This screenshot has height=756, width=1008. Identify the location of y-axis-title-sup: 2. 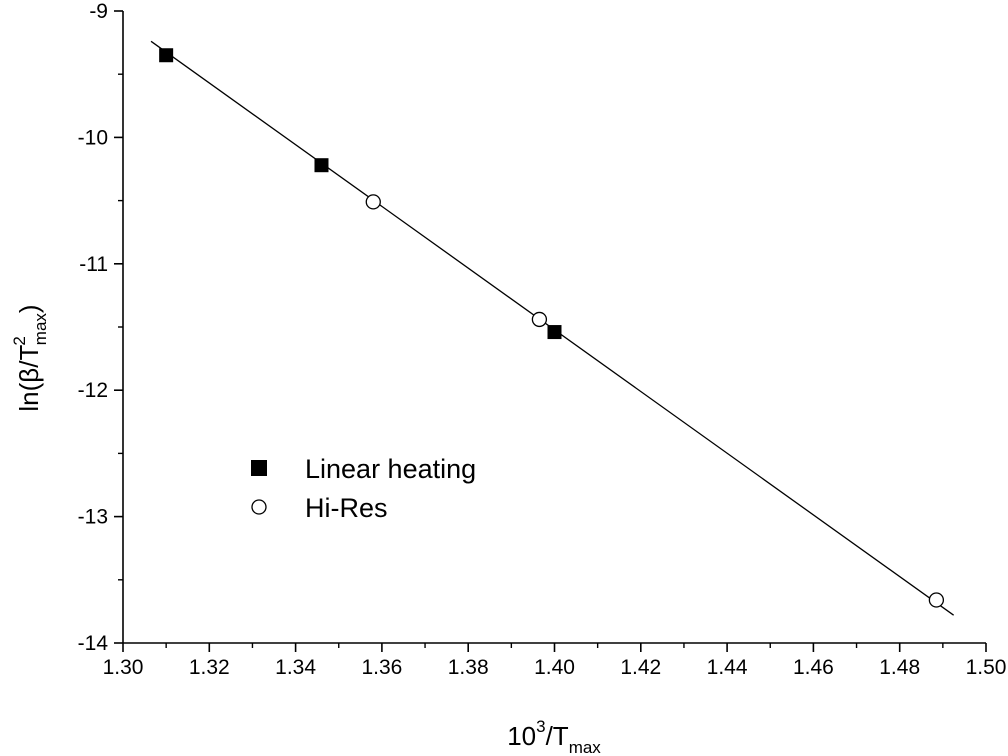
(19, 340).